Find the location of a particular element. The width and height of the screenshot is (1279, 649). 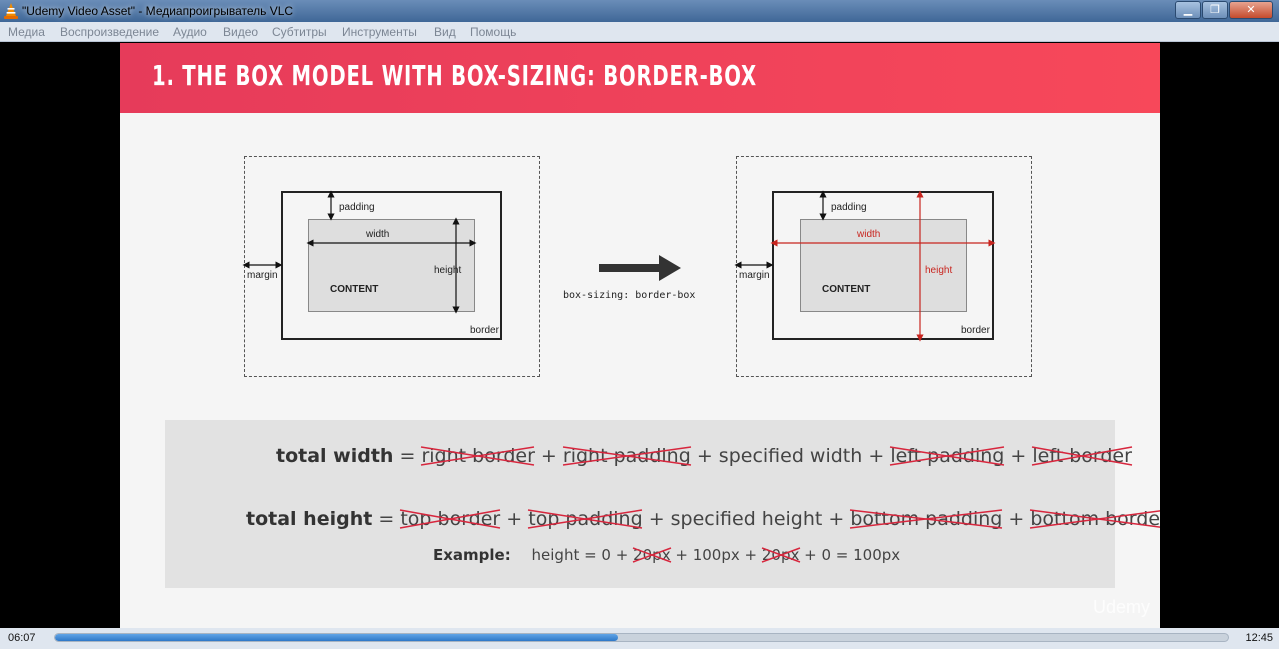

close-icon: ✕ is located at coordinates (1251, 9).